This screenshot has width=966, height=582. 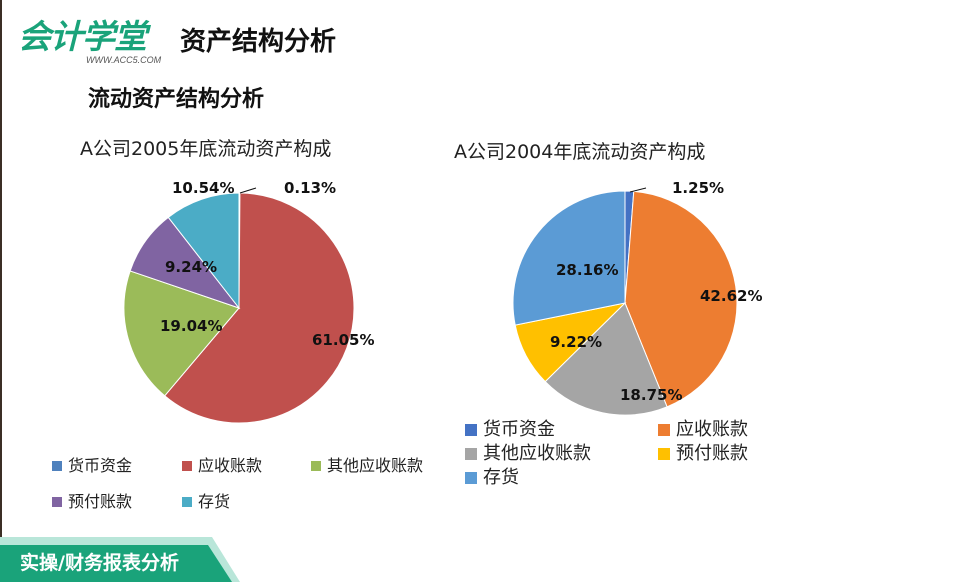 I want to click on section-title: 流动资产结构分析, so click(x=176, y=99).